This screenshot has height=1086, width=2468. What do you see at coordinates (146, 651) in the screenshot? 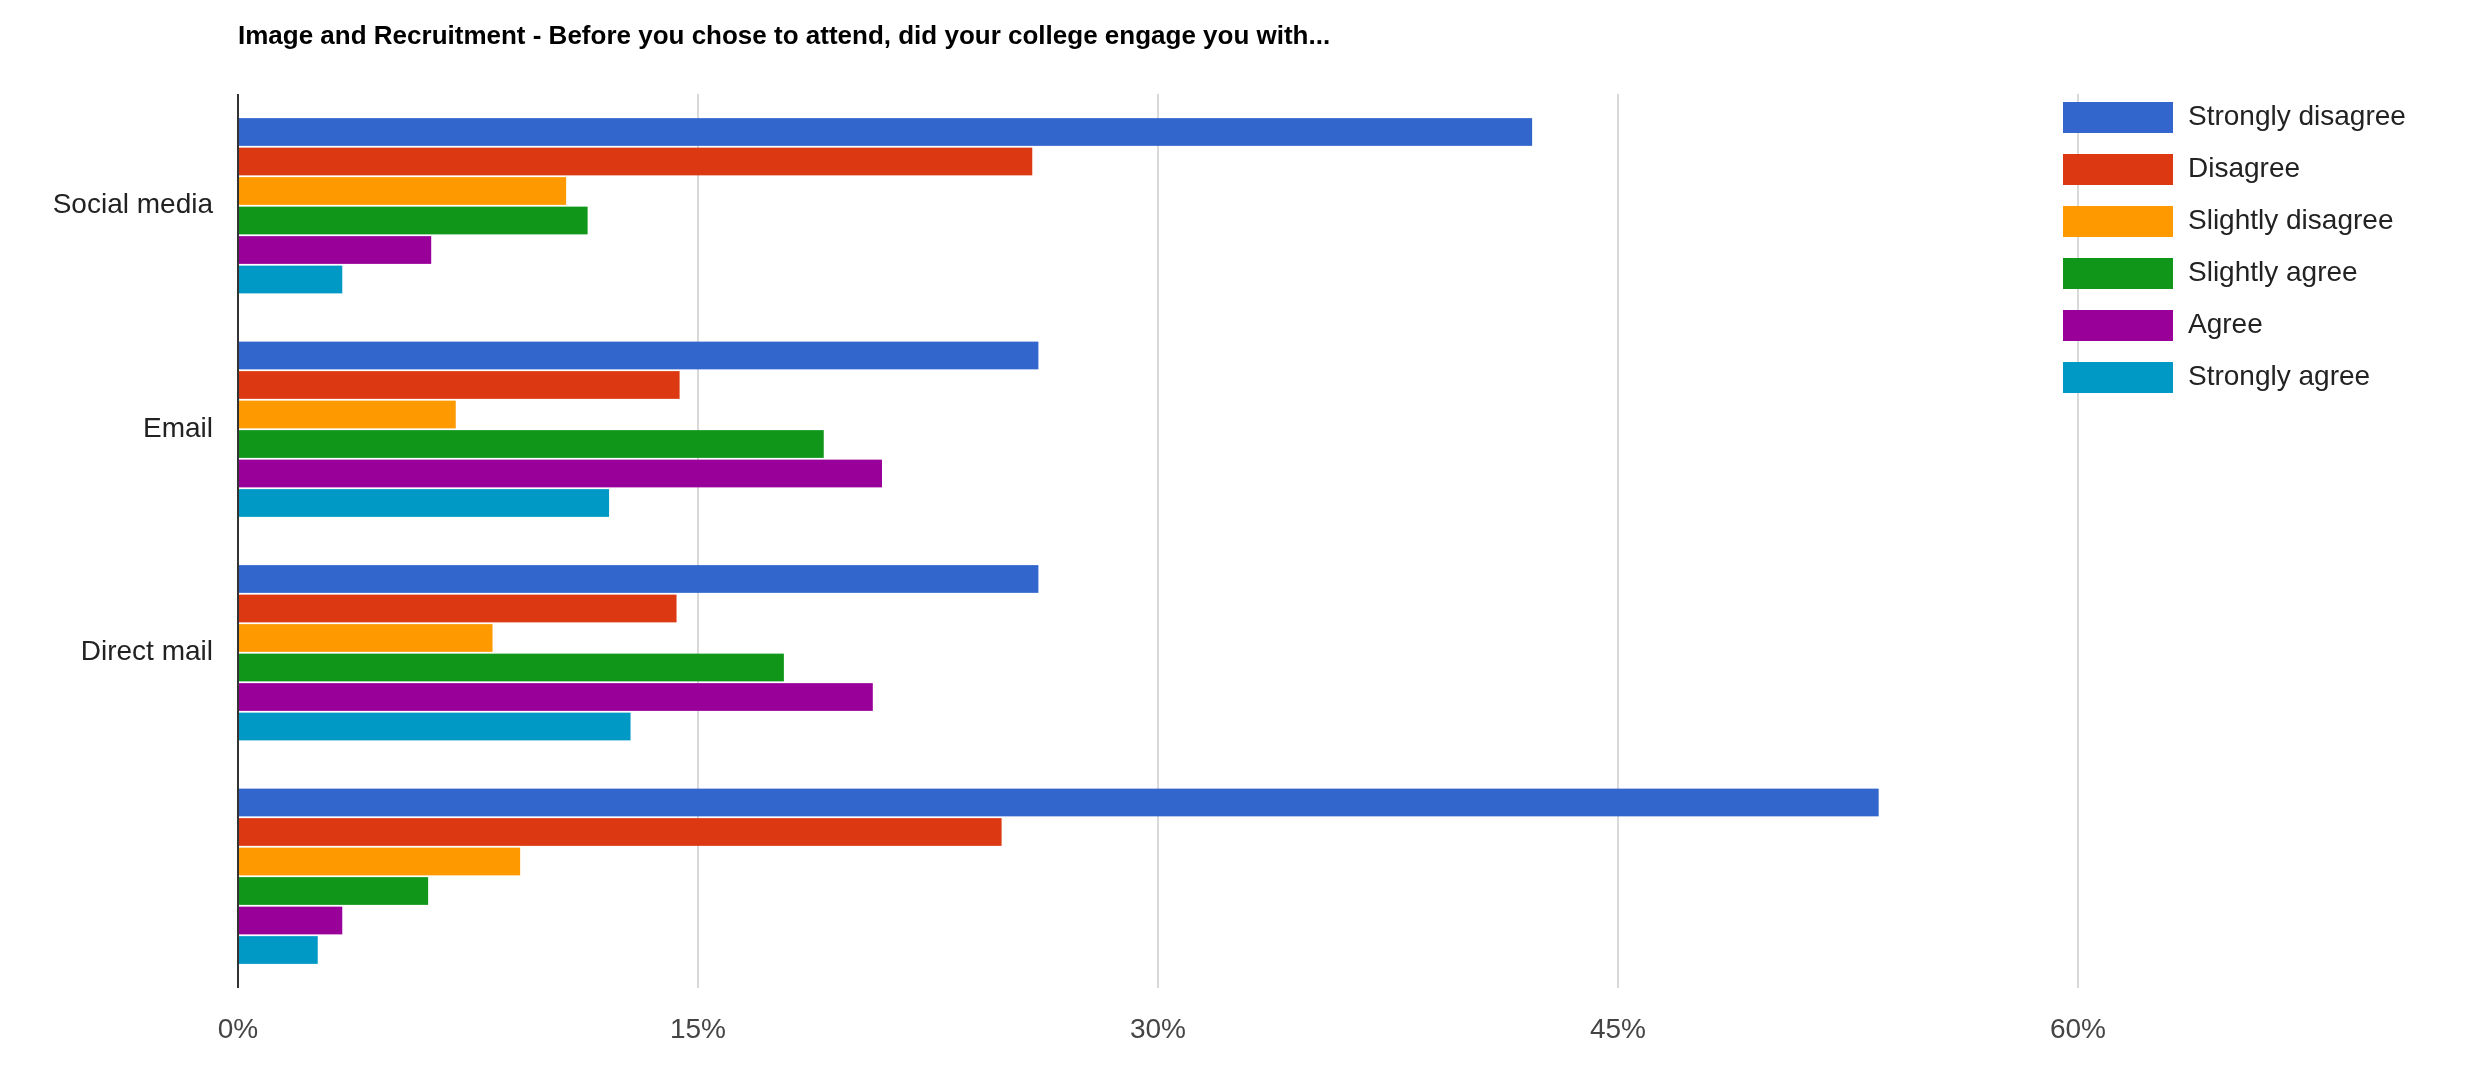
I see `y-tick-label: Direct mail` at bounding box center [146, 651].